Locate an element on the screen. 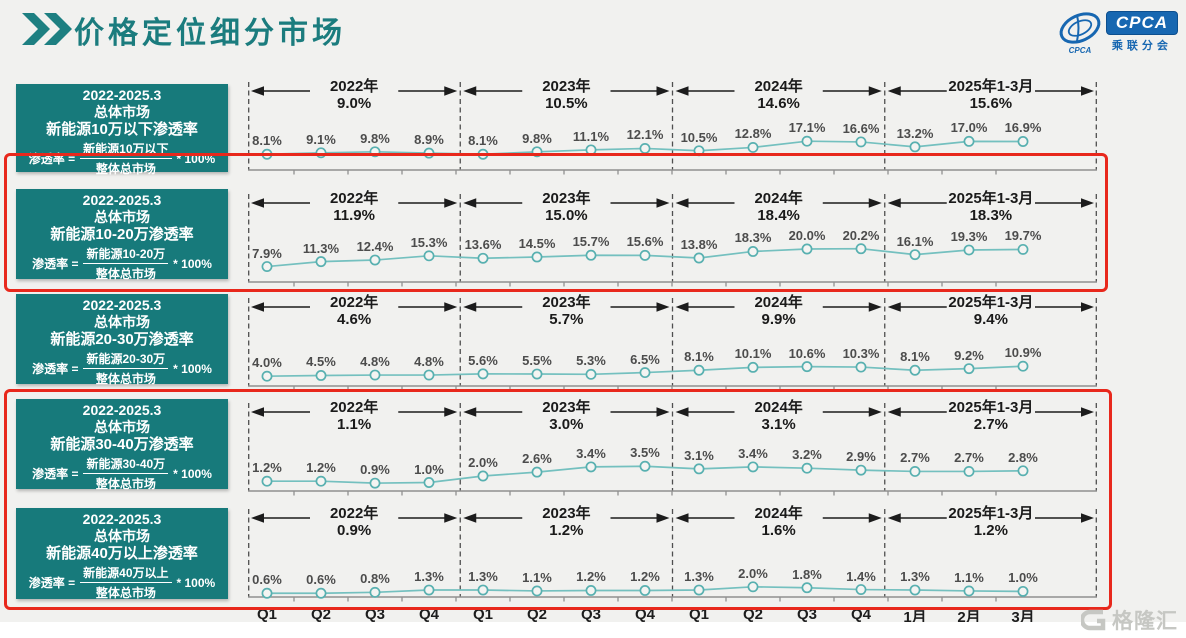 Image resolution: width=1186 pixels, height=638 pixels. info-metric: 新能源10-20万渗透率 is located at coordinates (122, 234).